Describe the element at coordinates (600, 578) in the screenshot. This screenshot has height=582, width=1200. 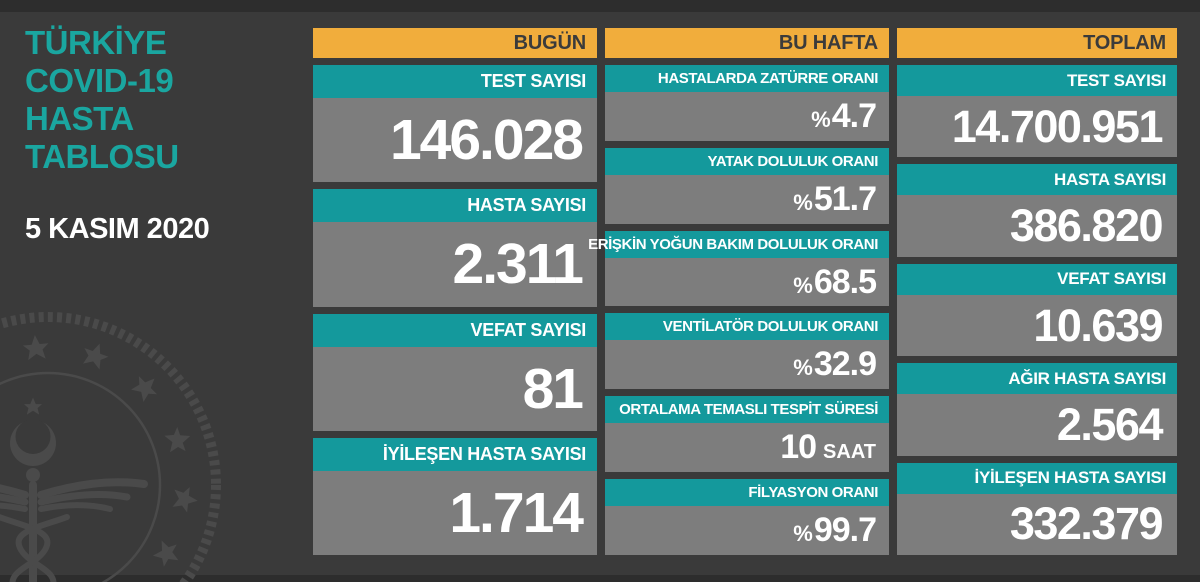
I see `bottom-edge-strip` at that location.